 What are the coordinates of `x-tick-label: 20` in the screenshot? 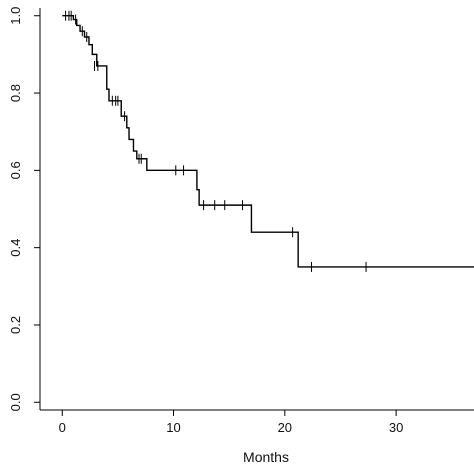 It's located at (285, 427).